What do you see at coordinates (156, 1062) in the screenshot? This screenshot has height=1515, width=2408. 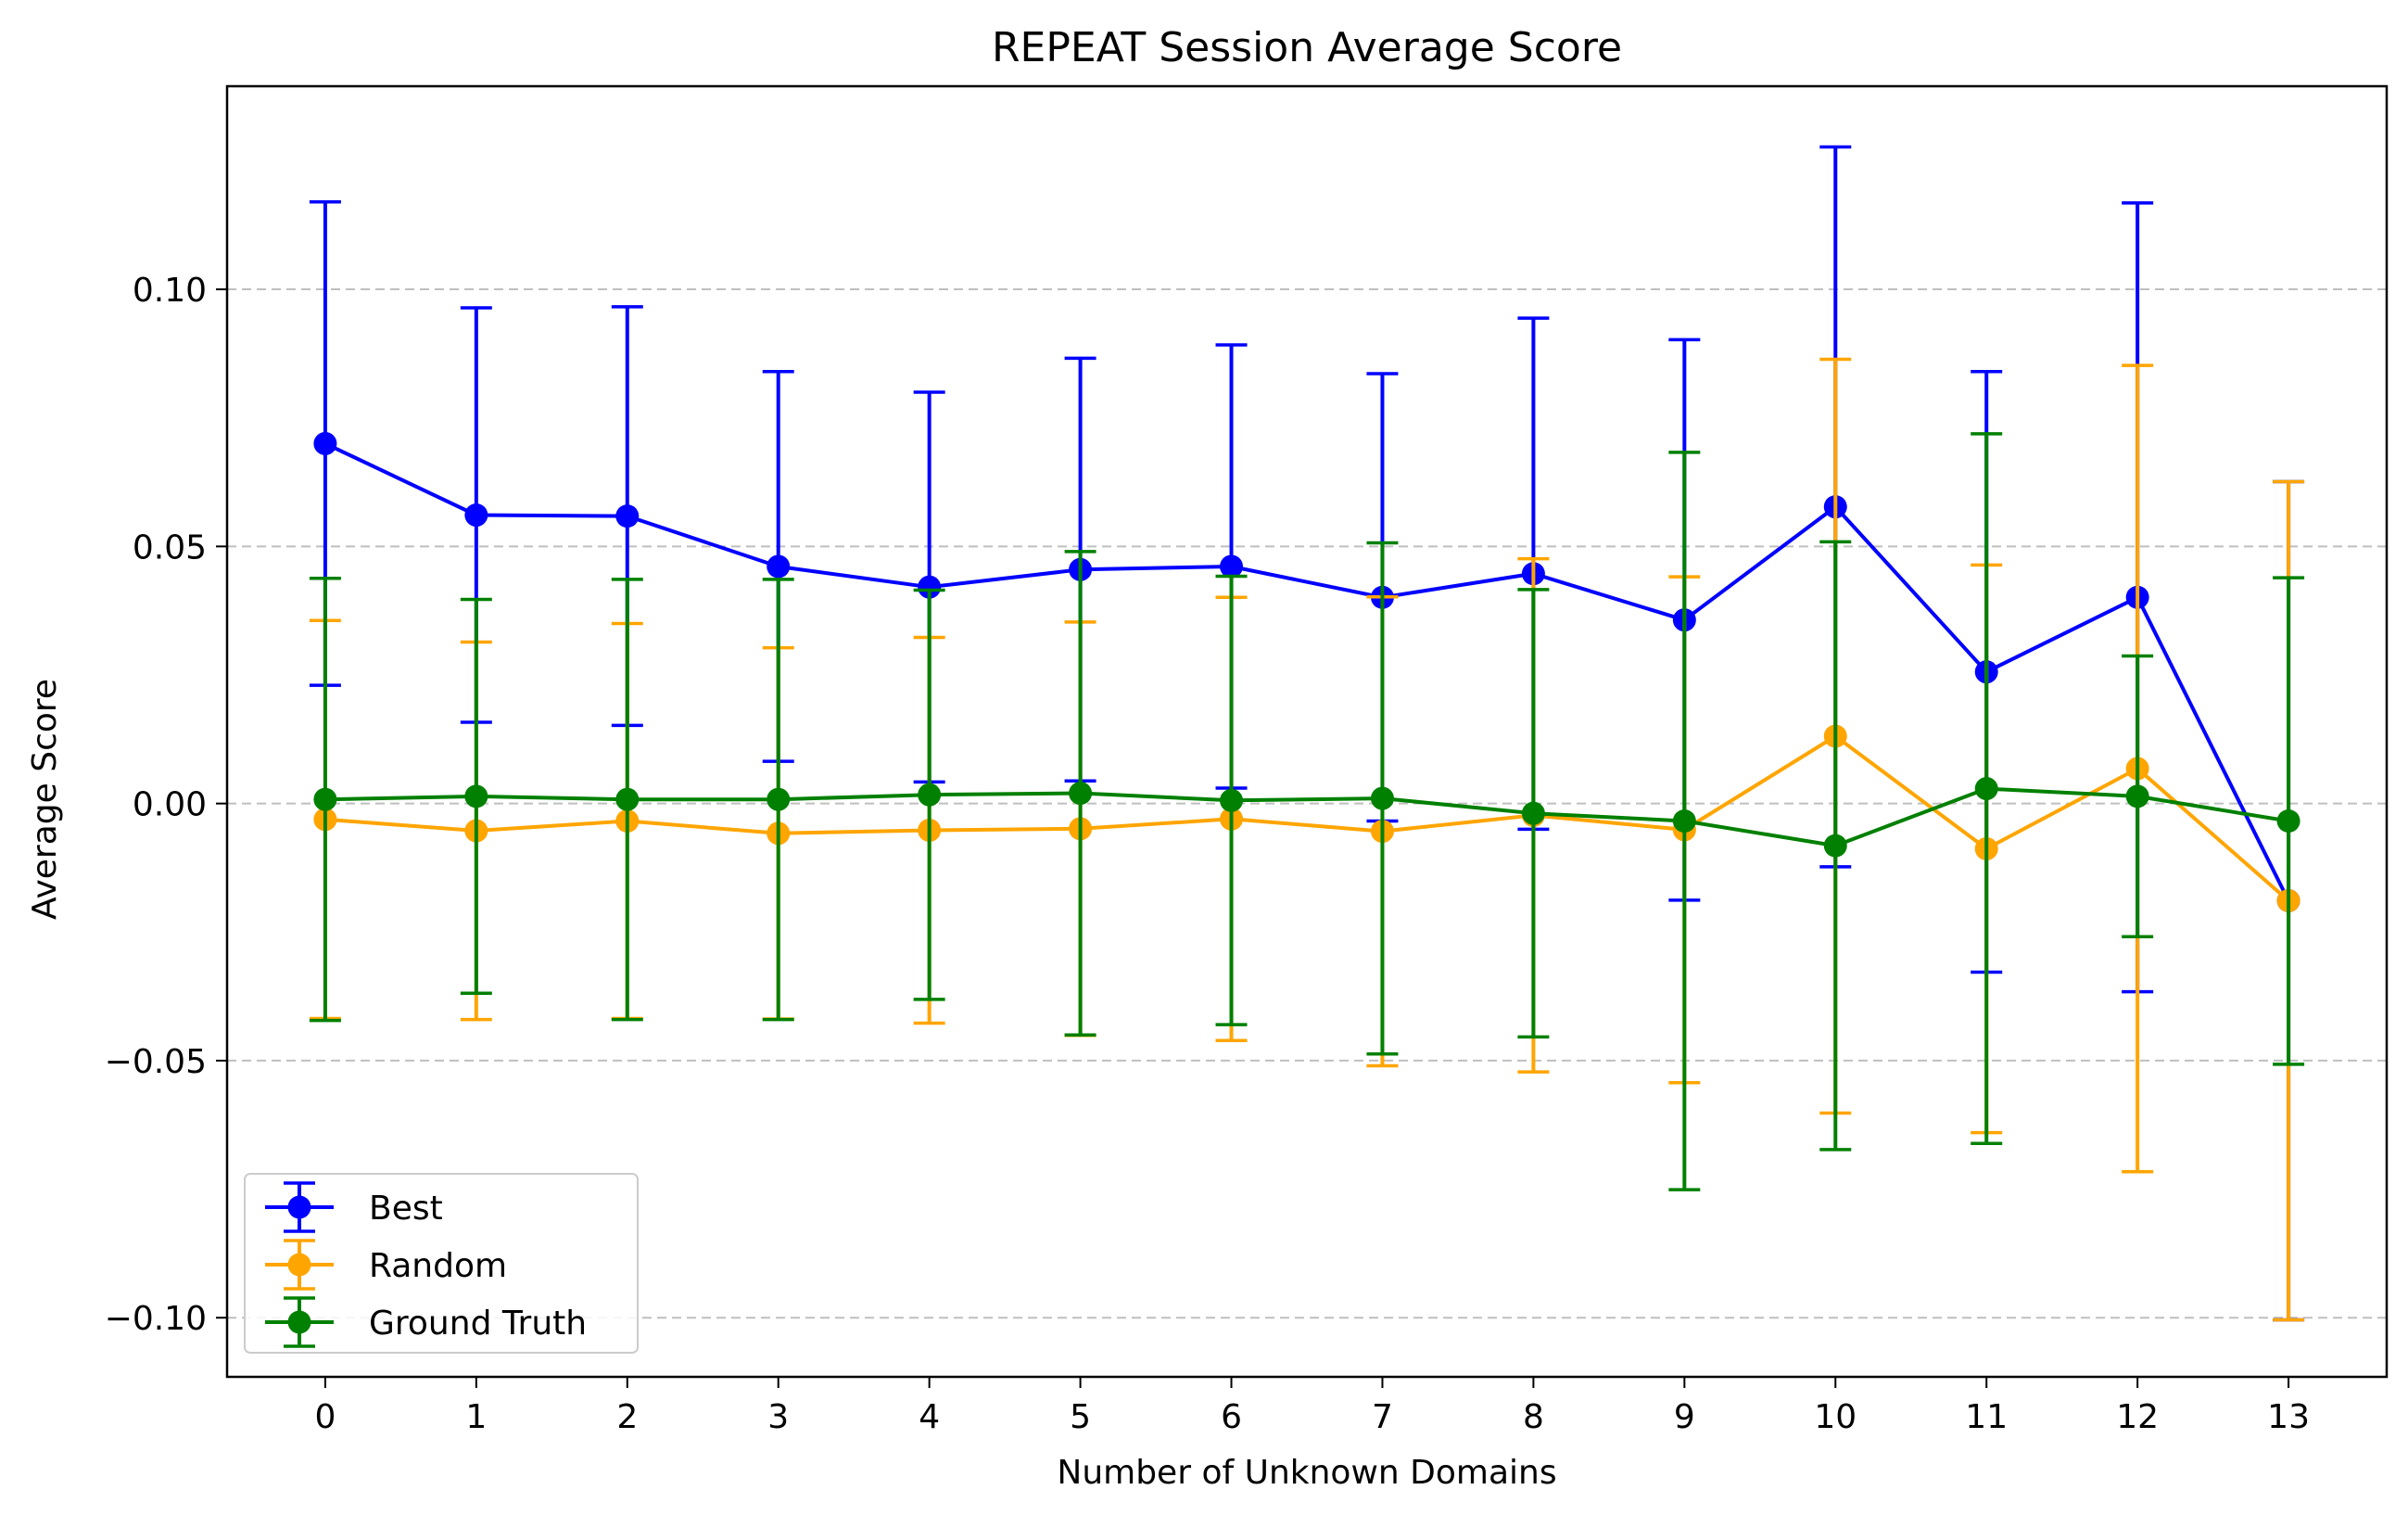 I see `y-tick-label: −0.05` at bounding box center [156, 1062].